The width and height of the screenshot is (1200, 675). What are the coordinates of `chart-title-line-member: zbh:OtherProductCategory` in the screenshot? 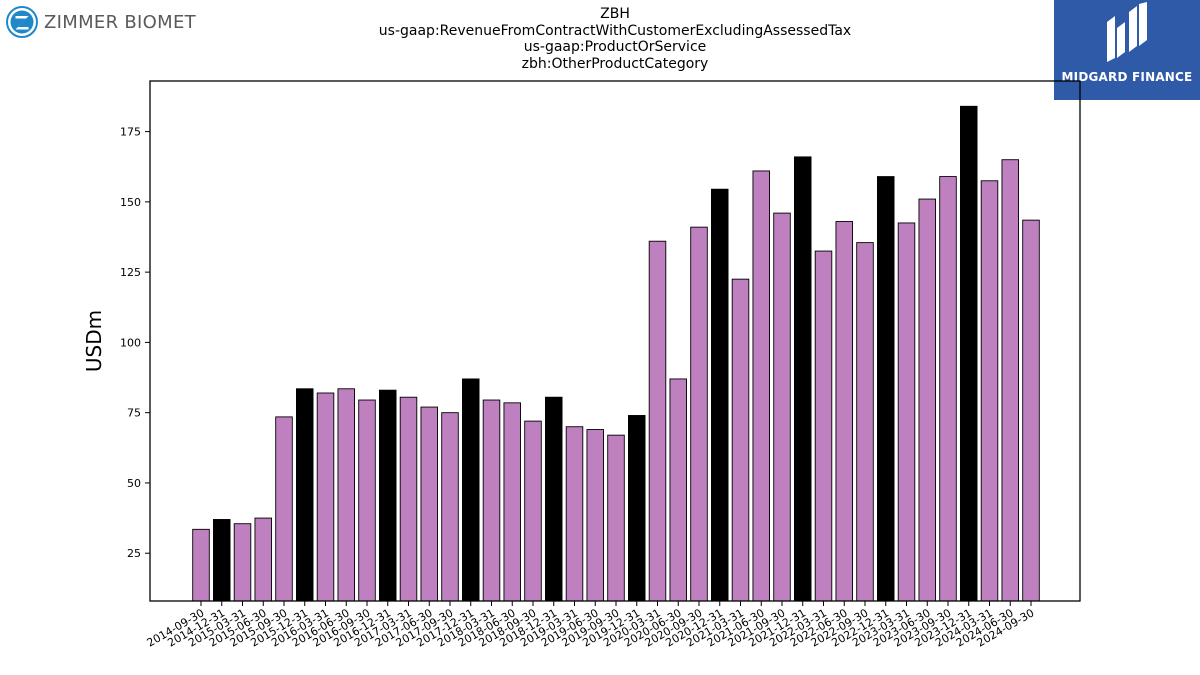 It's located at (615, 63).